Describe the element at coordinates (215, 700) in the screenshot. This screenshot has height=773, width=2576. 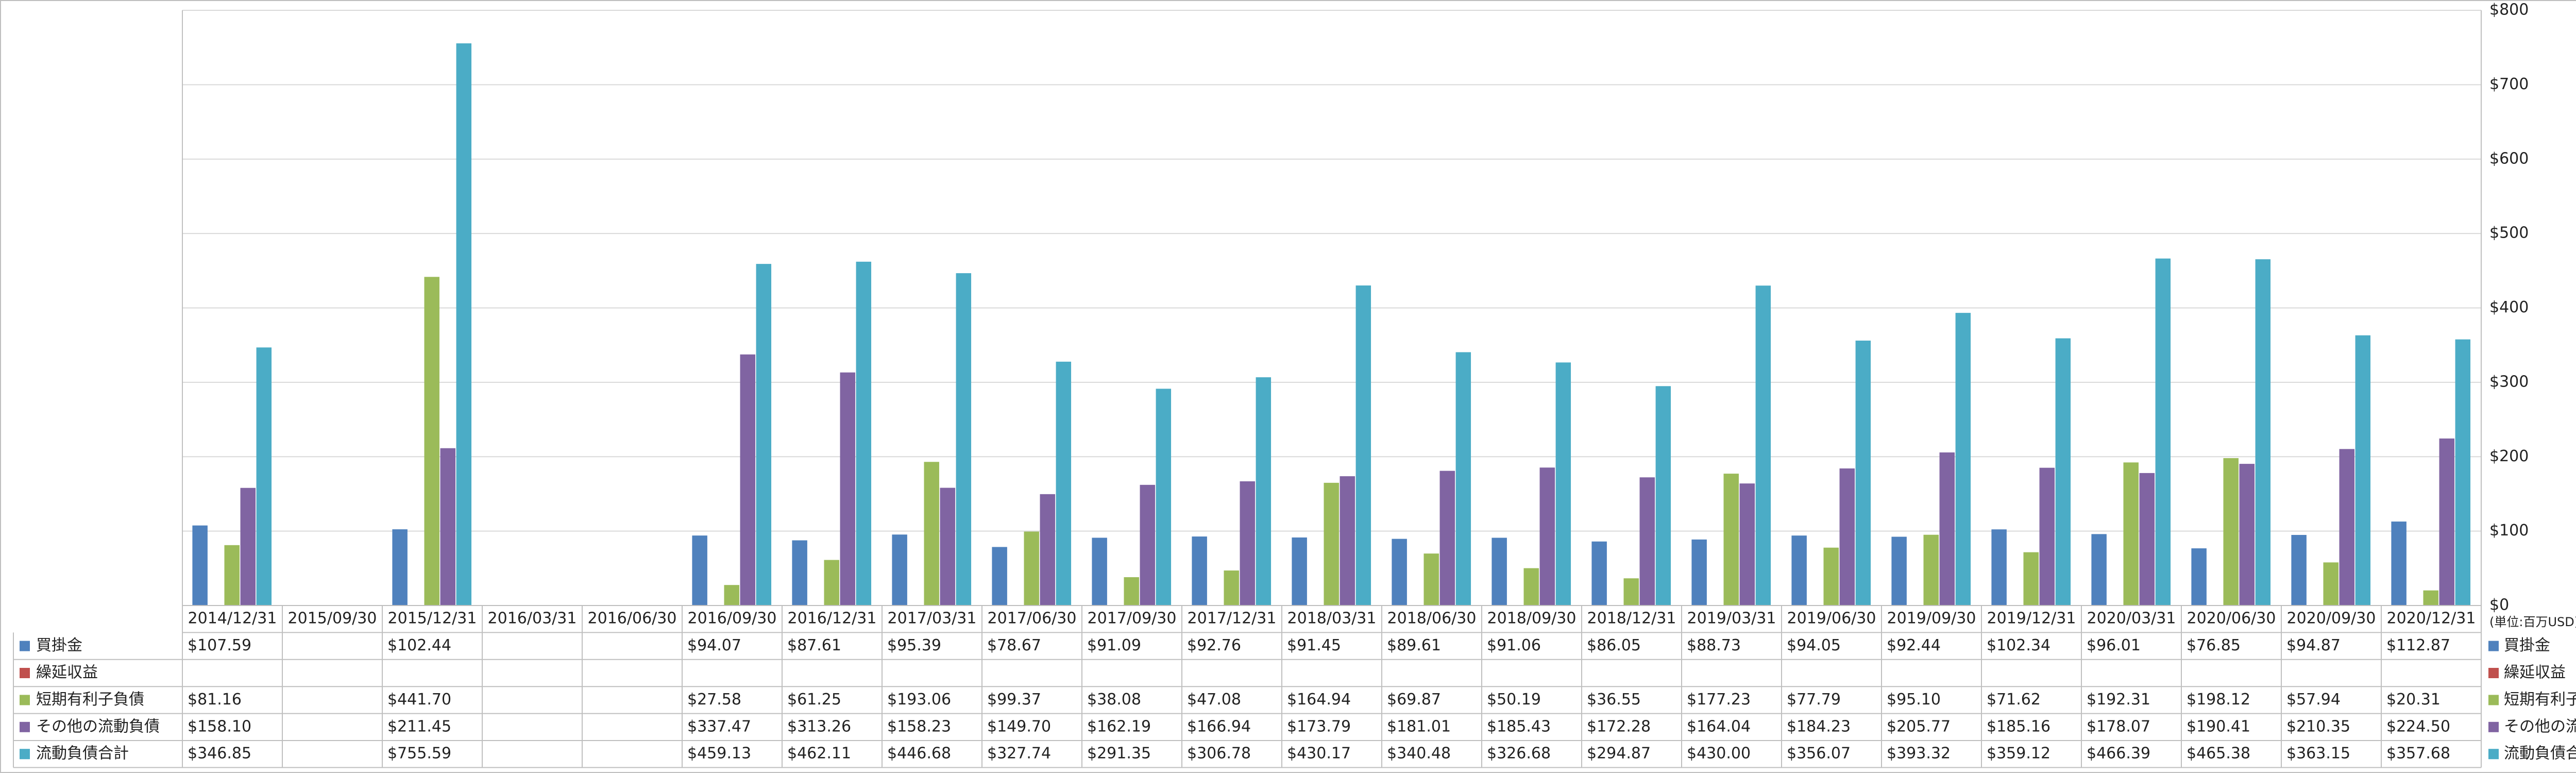
I see `table-value: $81.16` at that location.